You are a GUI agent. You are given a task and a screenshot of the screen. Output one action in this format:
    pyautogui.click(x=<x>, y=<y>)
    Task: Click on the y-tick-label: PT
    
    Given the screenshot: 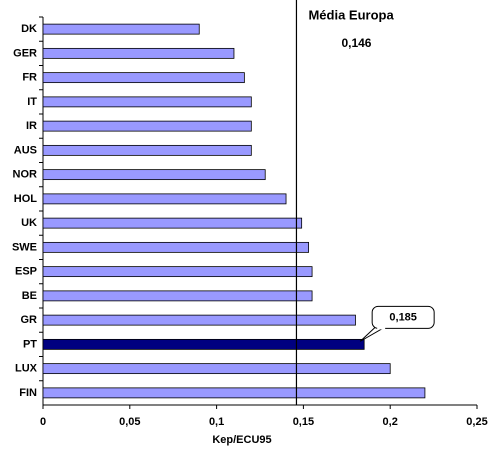 What is the action you would take?
    pyautogui.click(x=30, y=344)
    